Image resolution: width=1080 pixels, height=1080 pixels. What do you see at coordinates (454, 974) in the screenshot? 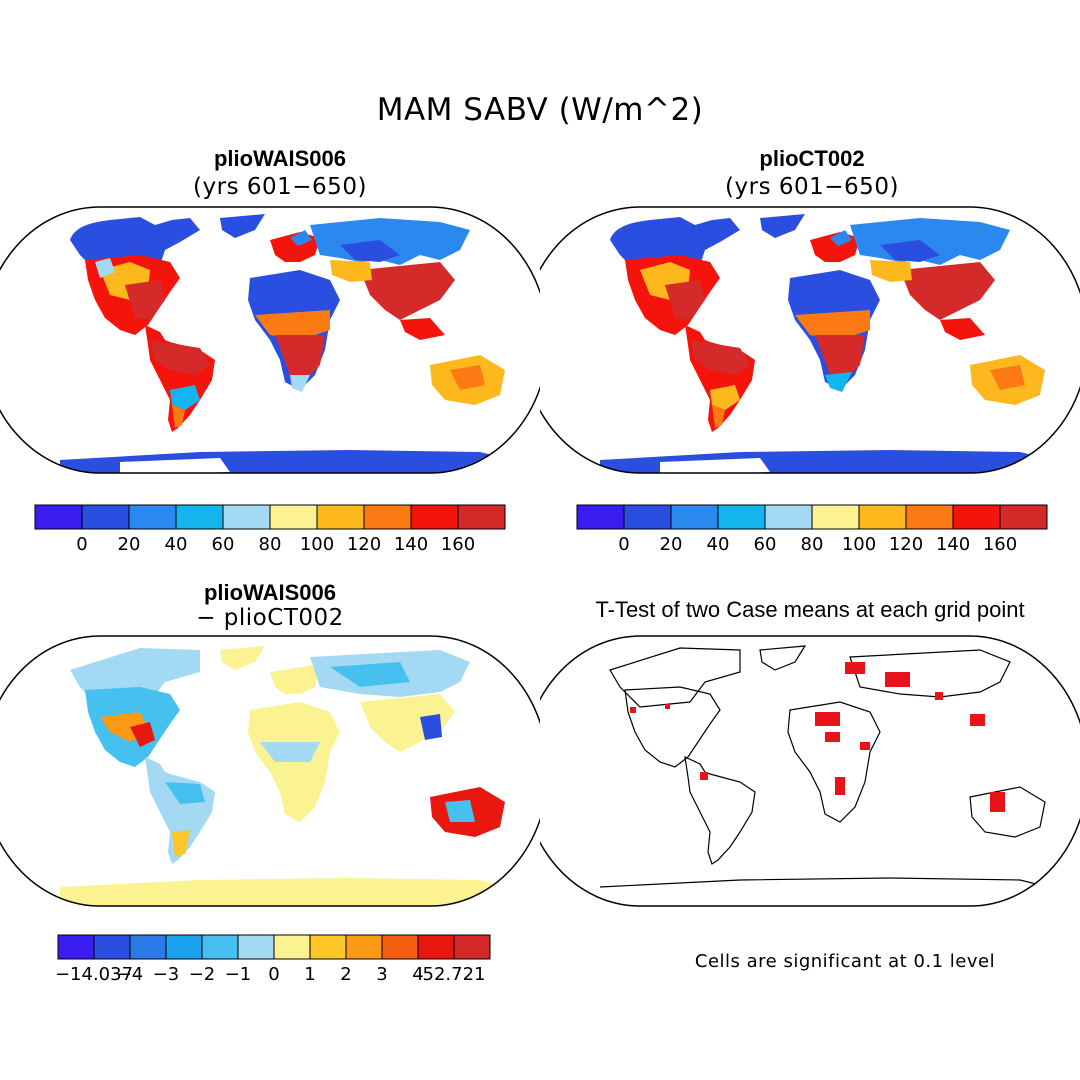
I see `colorbar-tick-label: 52.721` at bounding box center [454, 974].